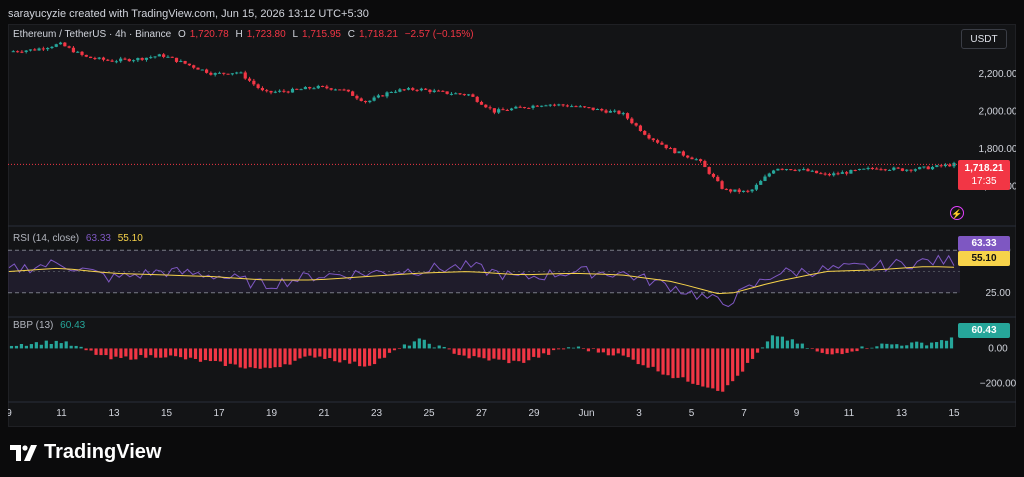 Image resolution: width=1024 pixels, height=477 pixels. Describe the element at coordinates (849, 413) in the screenshot. I see `time-axis-label: 11` at that location.